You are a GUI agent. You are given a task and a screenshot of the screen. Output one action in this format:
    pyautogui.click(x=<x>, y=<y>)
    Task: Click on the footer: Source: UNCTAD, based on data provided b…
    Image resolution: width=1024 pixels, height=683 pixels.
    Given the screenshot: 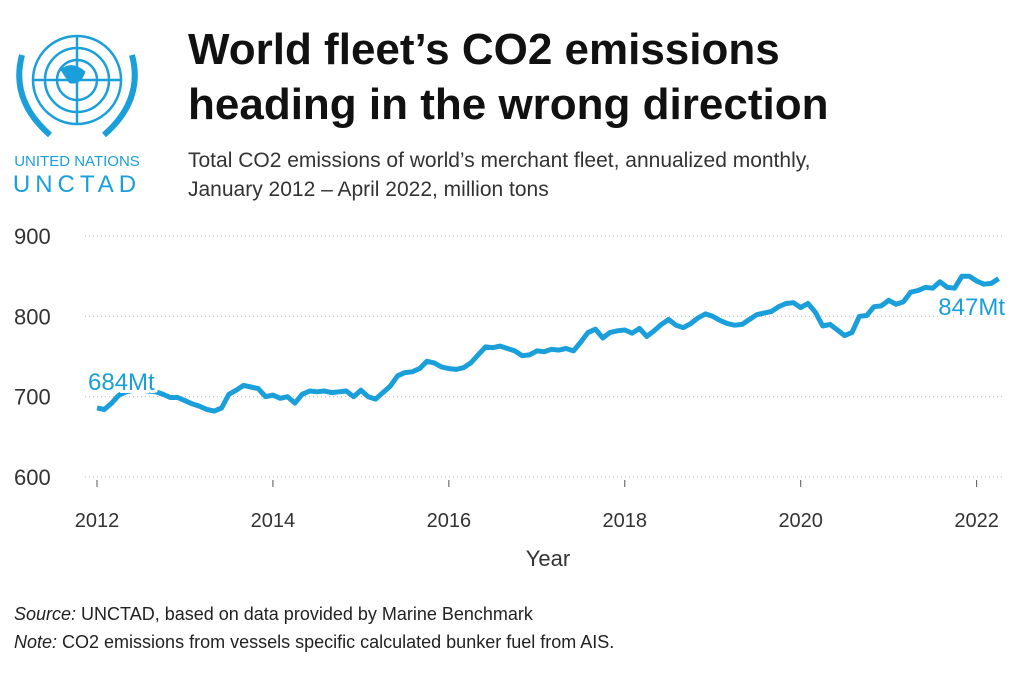 What is the action you would take?
    pyautogui.click(x=274, y=614)
    